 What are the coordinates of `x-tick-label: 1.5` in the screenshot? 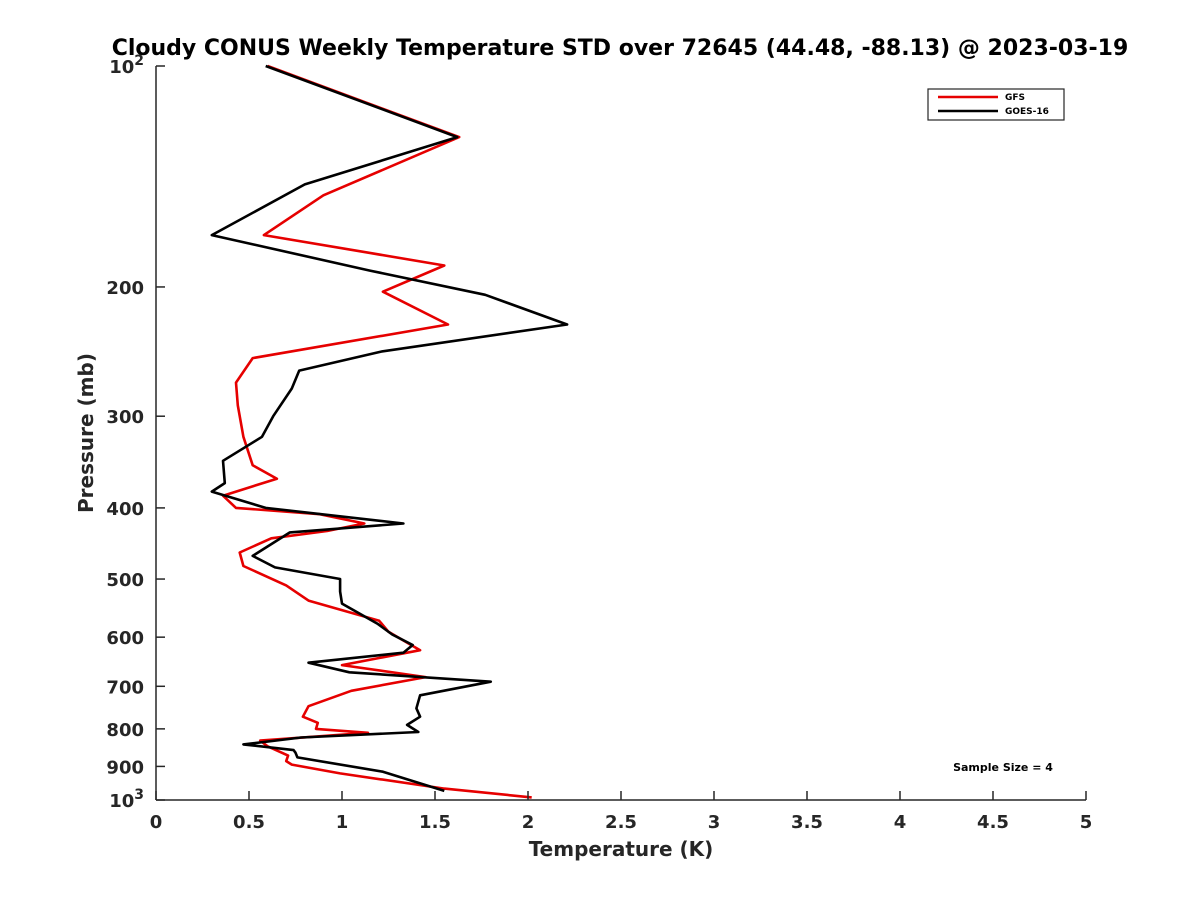 It's located at (435, 822).